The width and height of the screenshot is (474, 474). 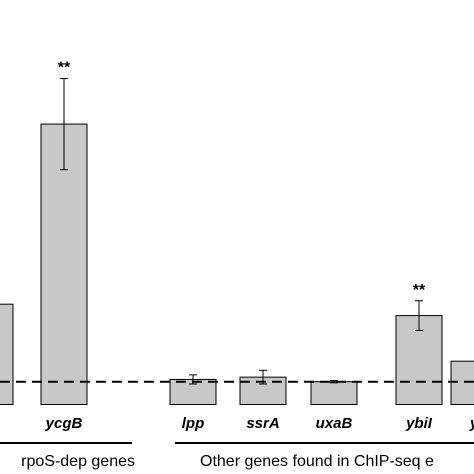 I want to click on tick-label-y: y, so click(x=471, y=423).